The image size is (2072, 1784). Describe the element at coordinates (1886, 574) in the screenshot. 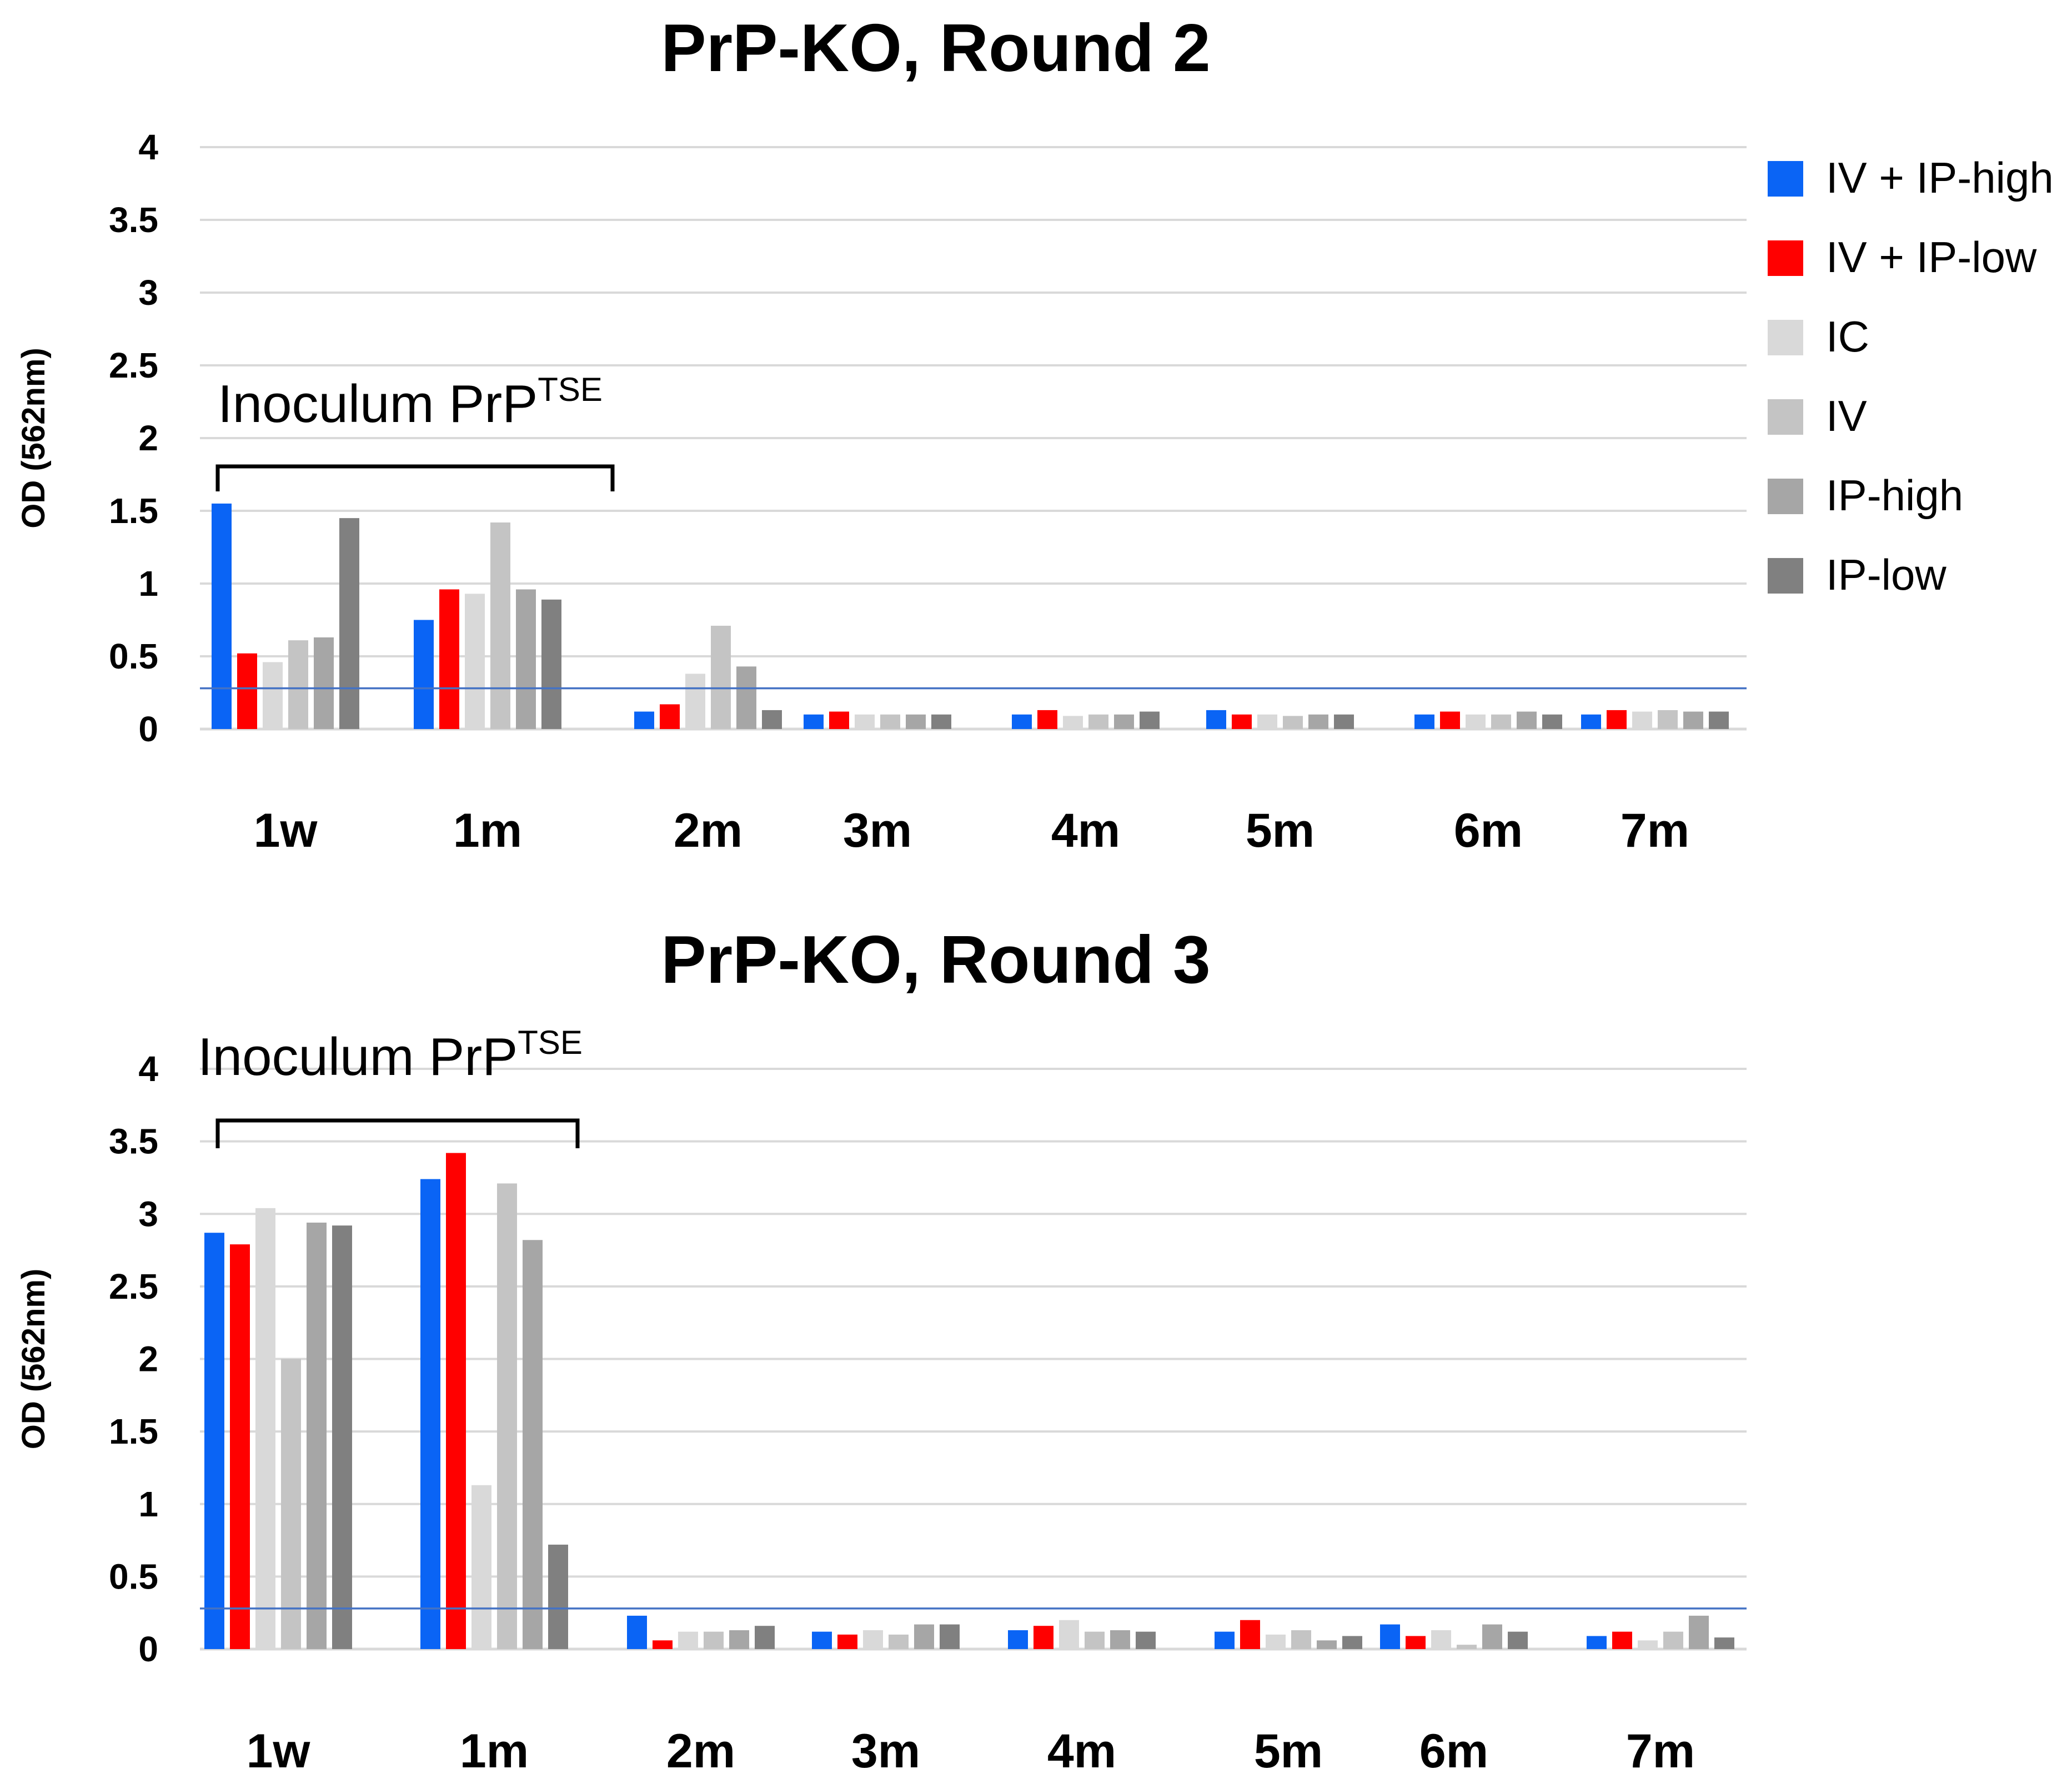

I see `legend-label: IP-low` at that location.